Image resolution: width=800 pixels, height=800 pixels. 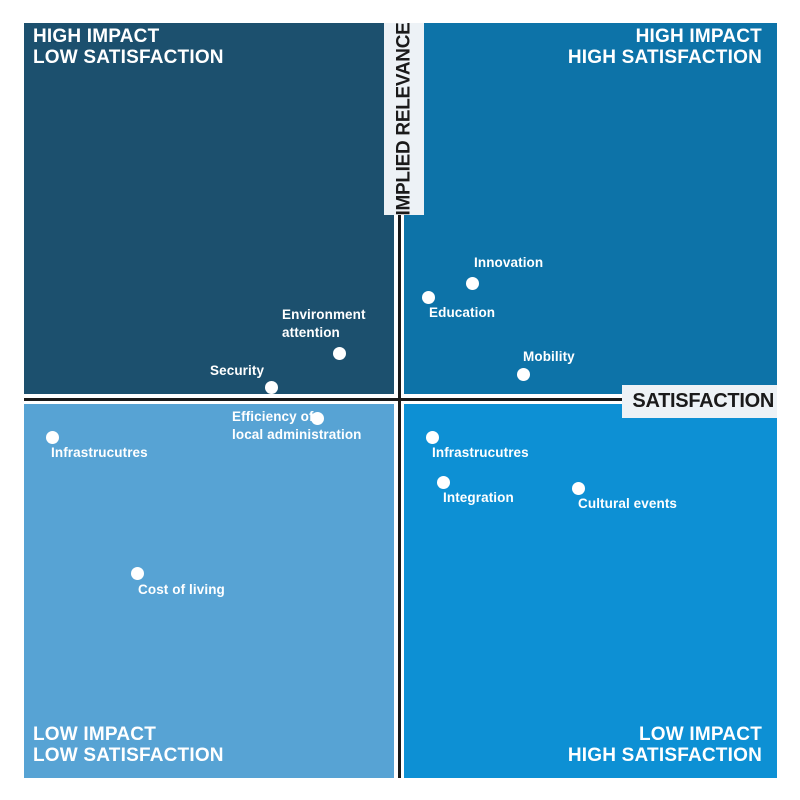 I want to click on quadrant-title-high-impact-high-satisfaction: HIGH IMPACT HIGH SATISFACTION, so click(x=665, y=47).